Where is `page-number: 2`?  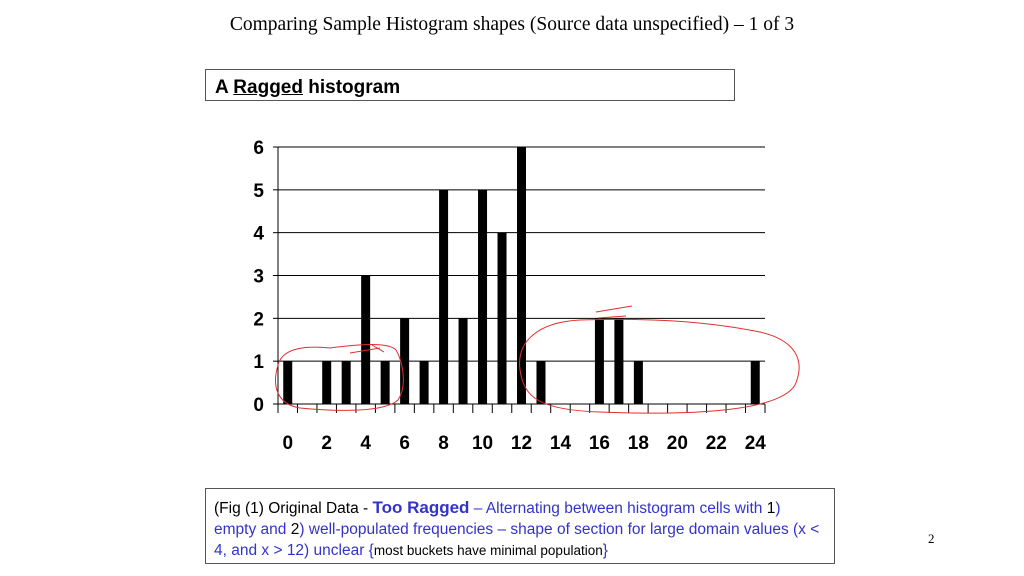
page-number: 2 is located at coordinates (931, 538).